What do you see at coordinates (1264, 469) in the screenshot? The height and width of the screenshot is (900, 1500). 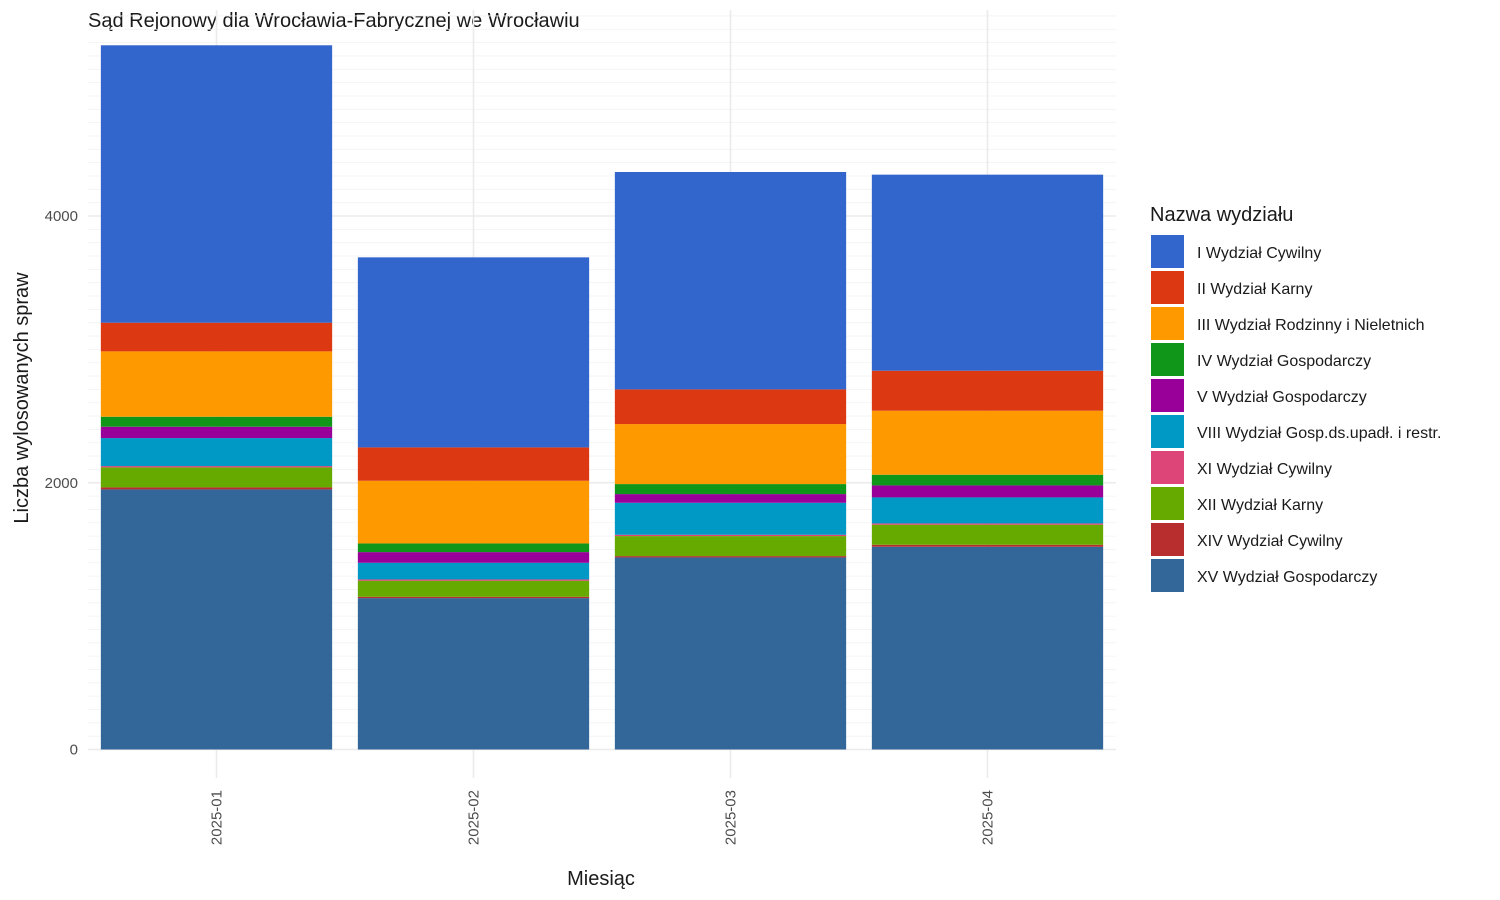 I see `legend-label: XI Wydział Cywilny` at bounding box center [1264, 469].